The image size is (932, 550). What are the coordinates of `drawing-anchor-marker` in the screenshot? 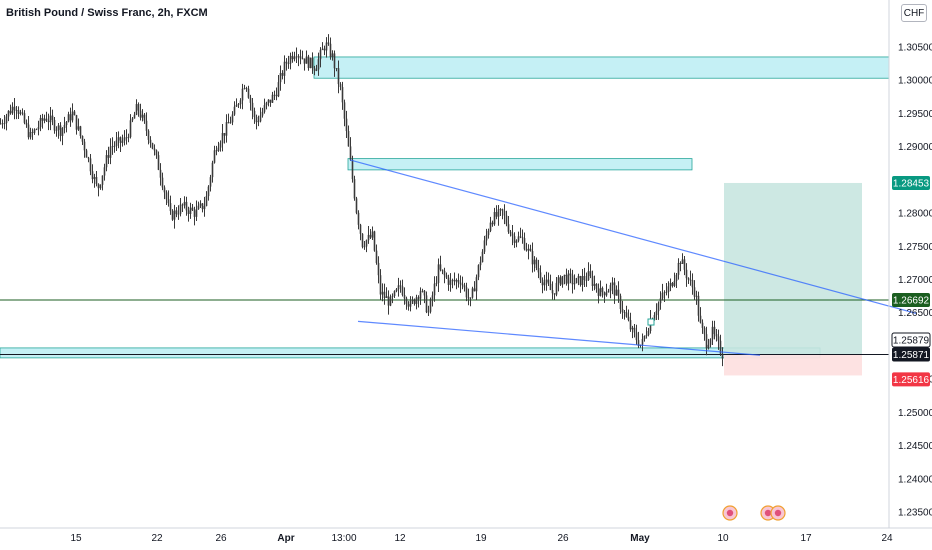 It's located at (651, 322).